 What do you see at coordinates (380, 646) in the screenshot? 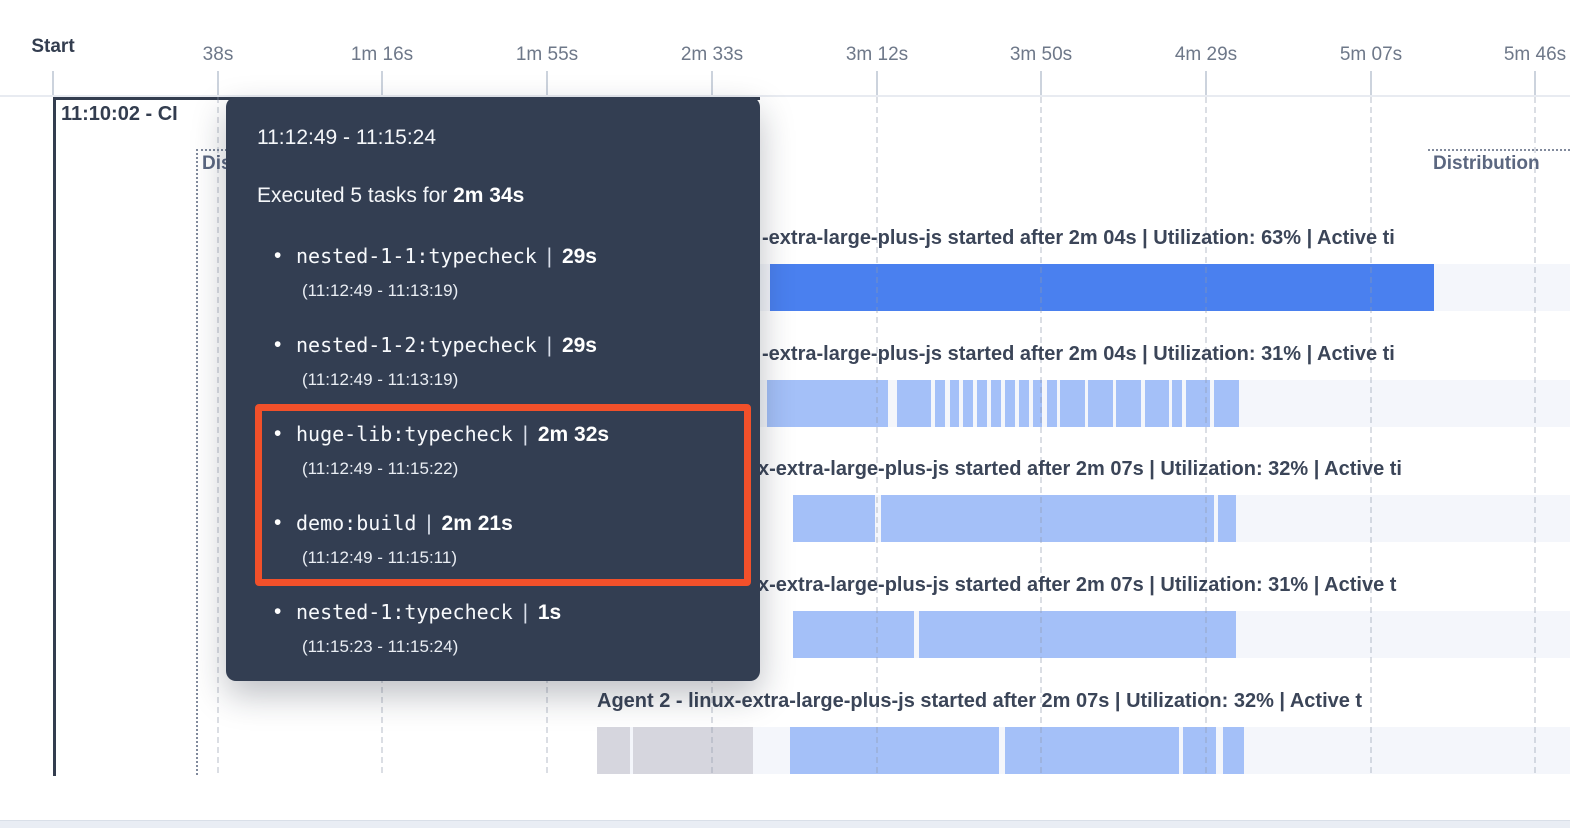
I see `task-time-range: (11:15:23 - 11:15:24)` at bounding box center [380, 646].